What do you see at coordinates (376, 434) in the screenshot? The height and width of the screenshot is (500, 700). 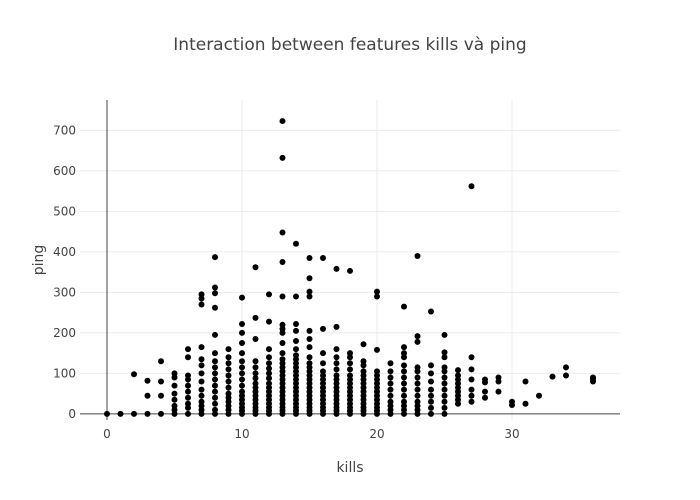 I see `x-tick-label: 20` at bounding box center [376, 434].